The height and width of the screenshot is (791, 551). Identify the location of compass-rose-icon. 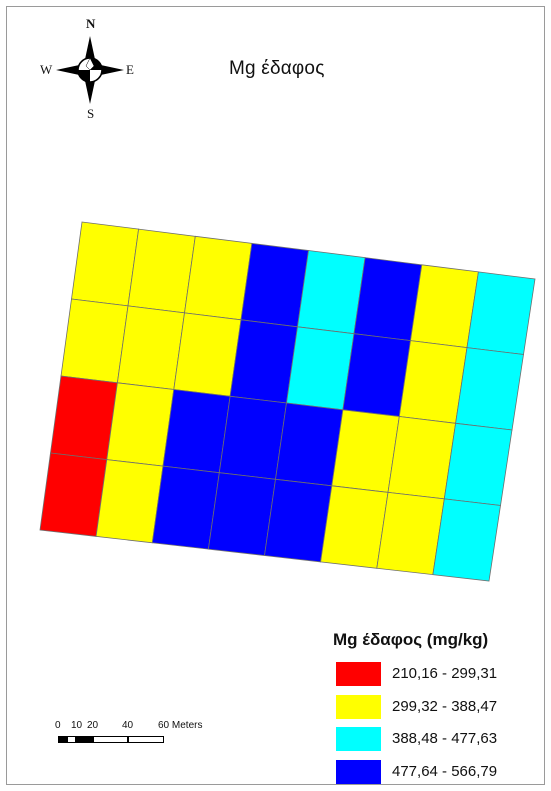
(90, 70).